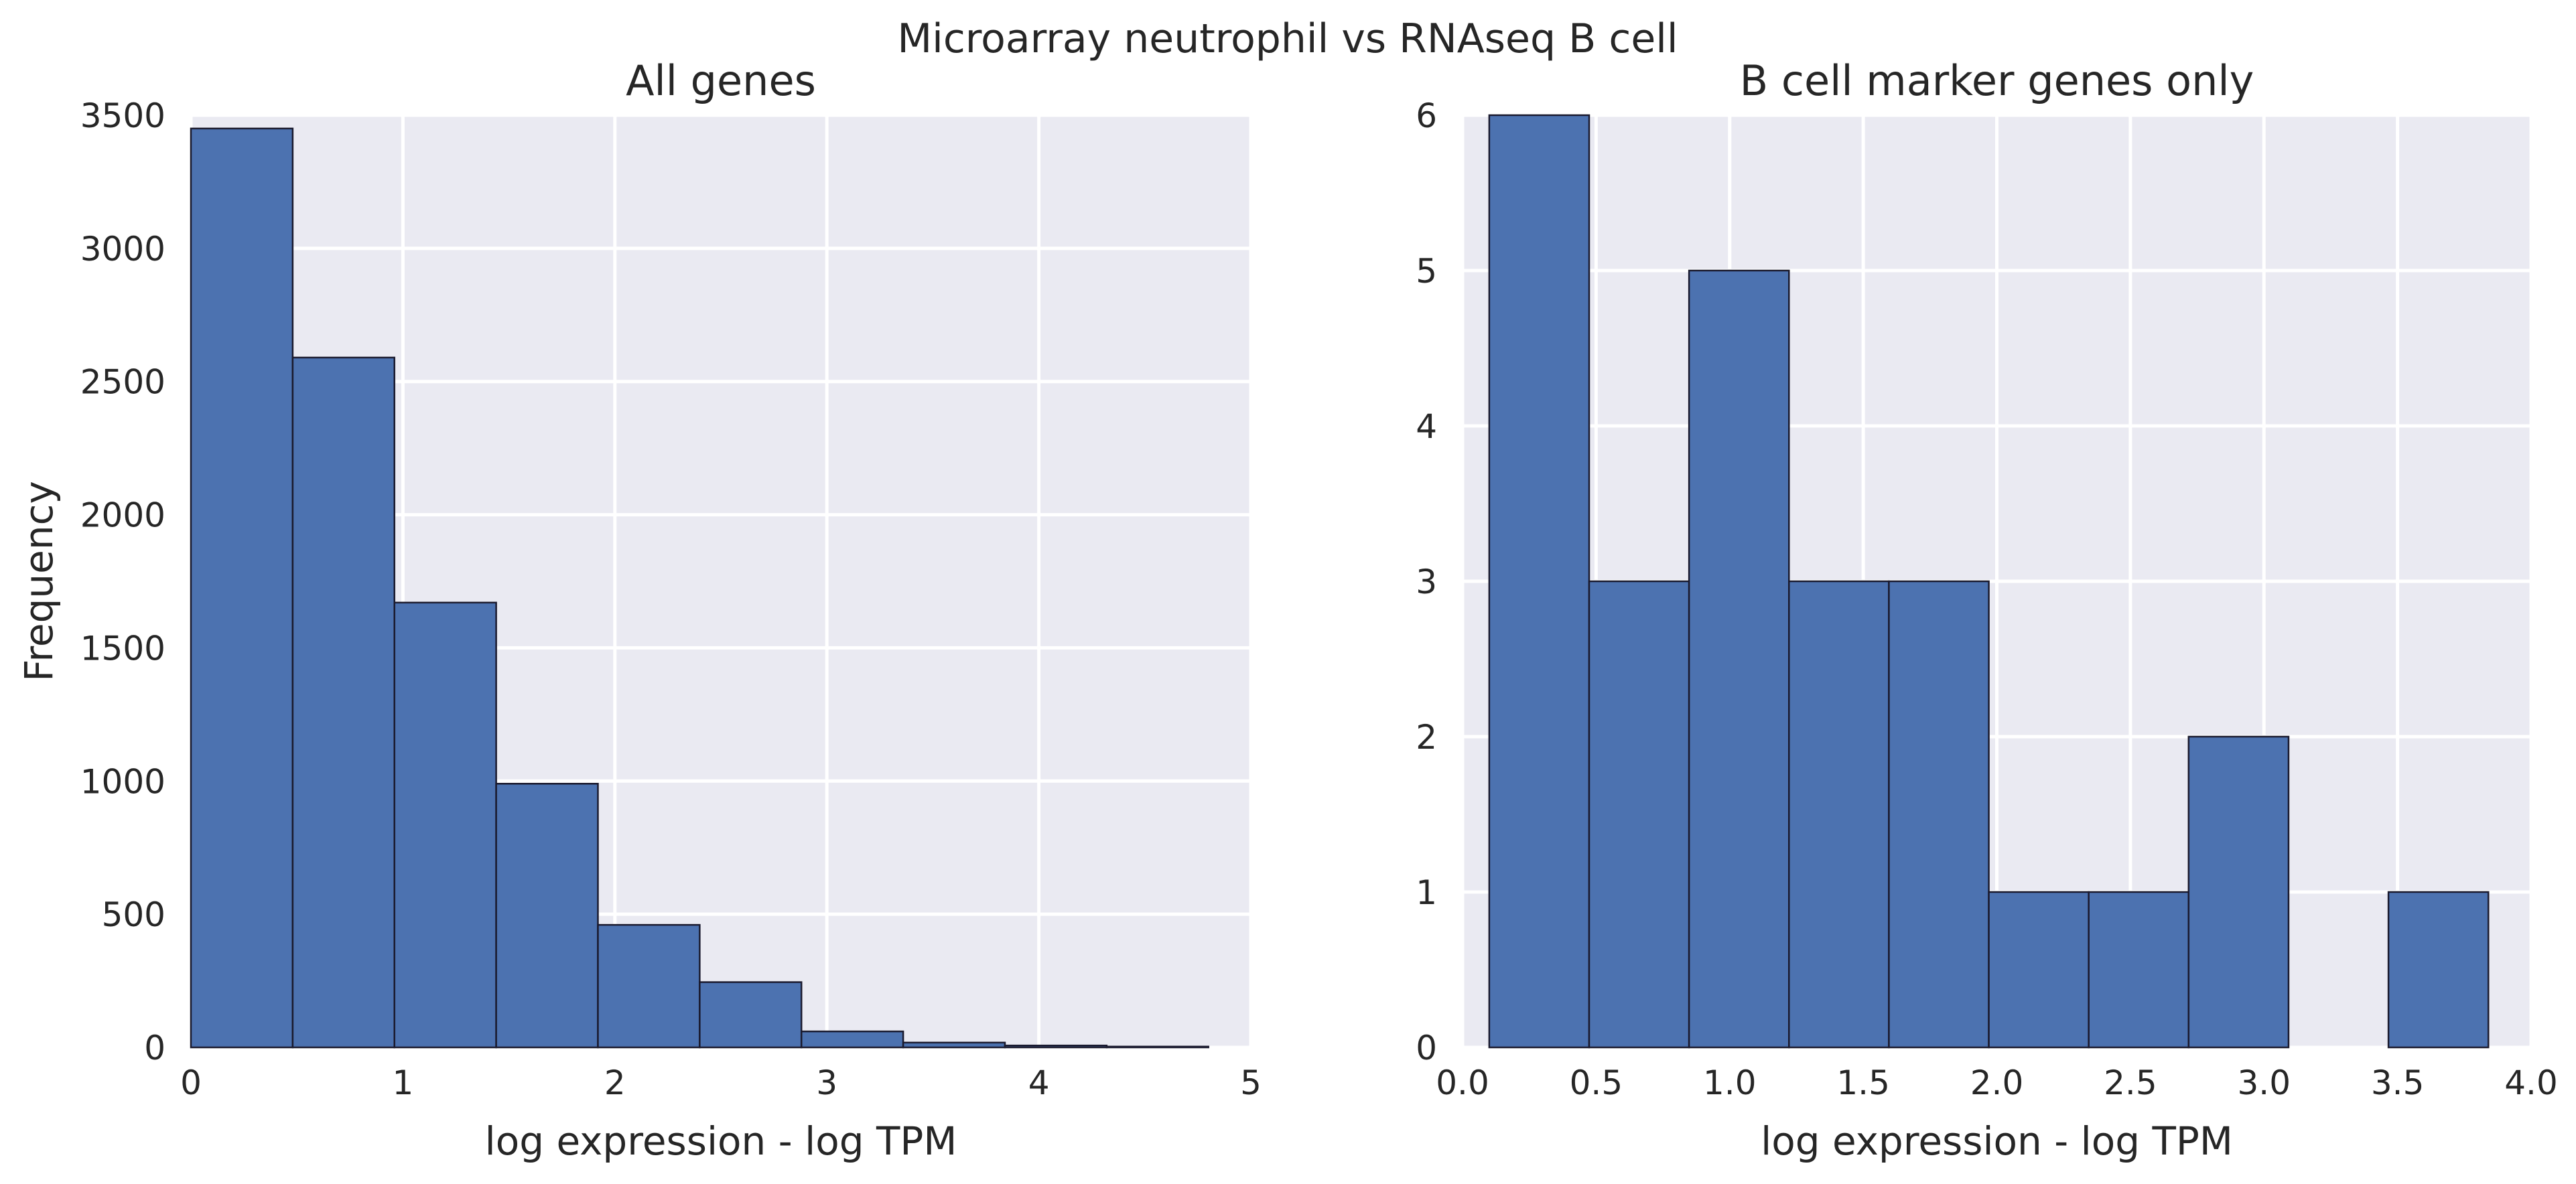 This screenshot has width=2576, height=1184. I want to click on y-tick-label-2: 2, so click(1427, 737).